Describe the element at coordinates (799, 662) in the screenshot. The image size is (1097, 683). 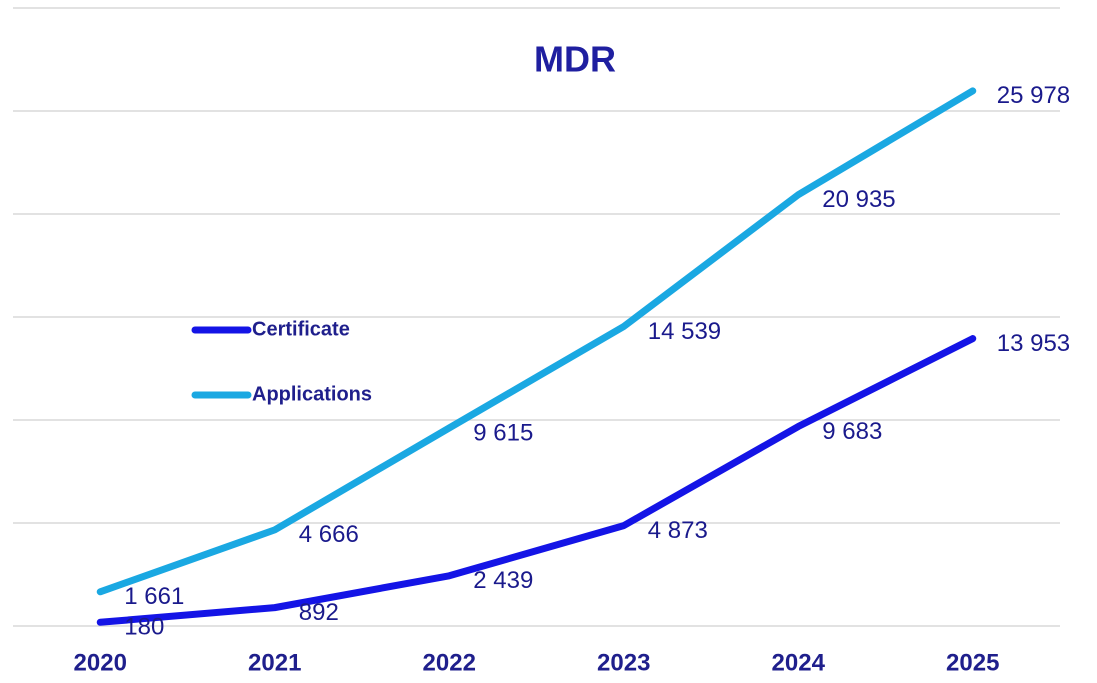
I see `x-tick-label: 2024` at that location.